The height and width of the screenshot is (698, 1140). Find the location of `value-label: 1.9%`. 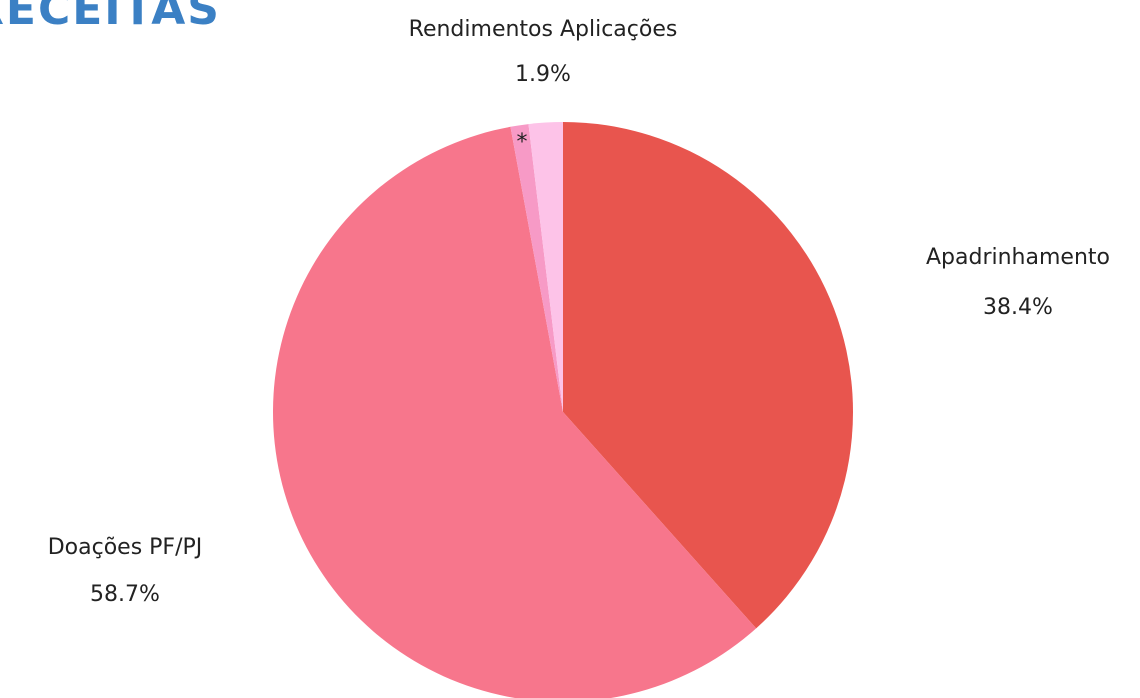

value-label: 1.9% is located at coordinates (543, 74).